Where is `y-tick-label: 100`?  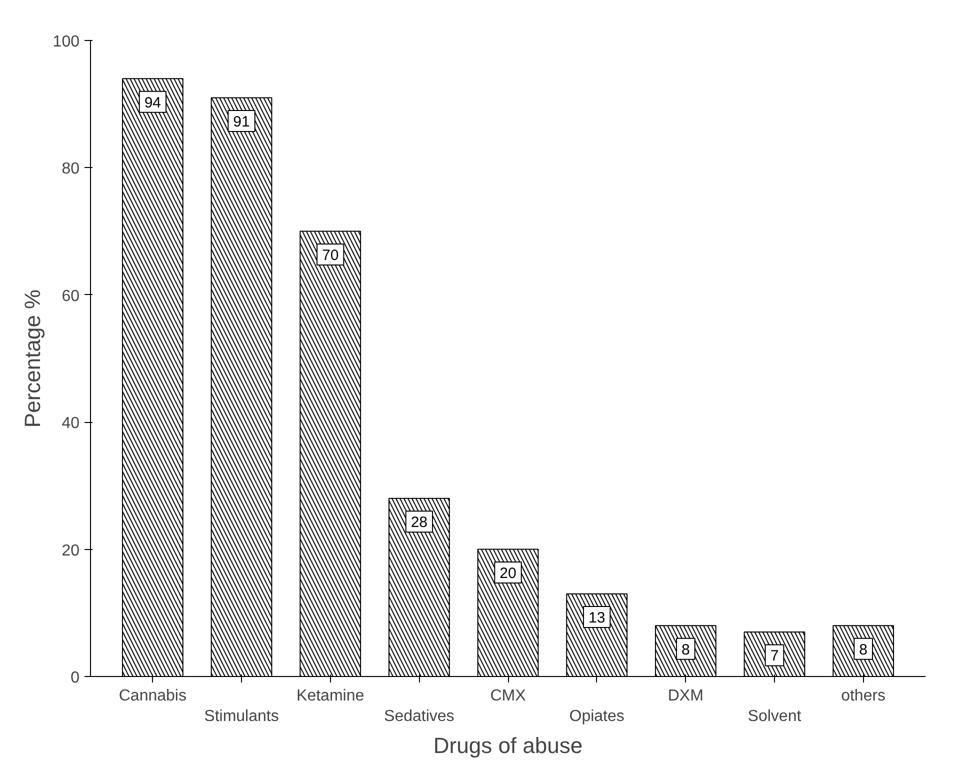 y-tick-label: 100 is located at coordinates (66, 42).